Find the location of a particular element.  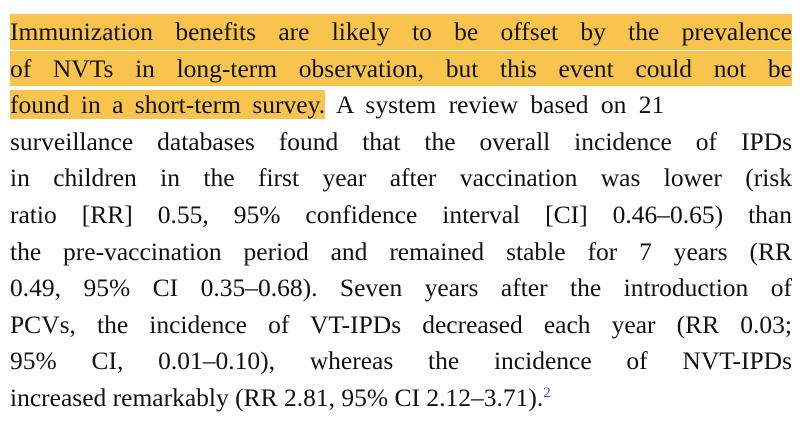

highlighted-text: found in a short-term survey. is located at coordinates (168, 105).